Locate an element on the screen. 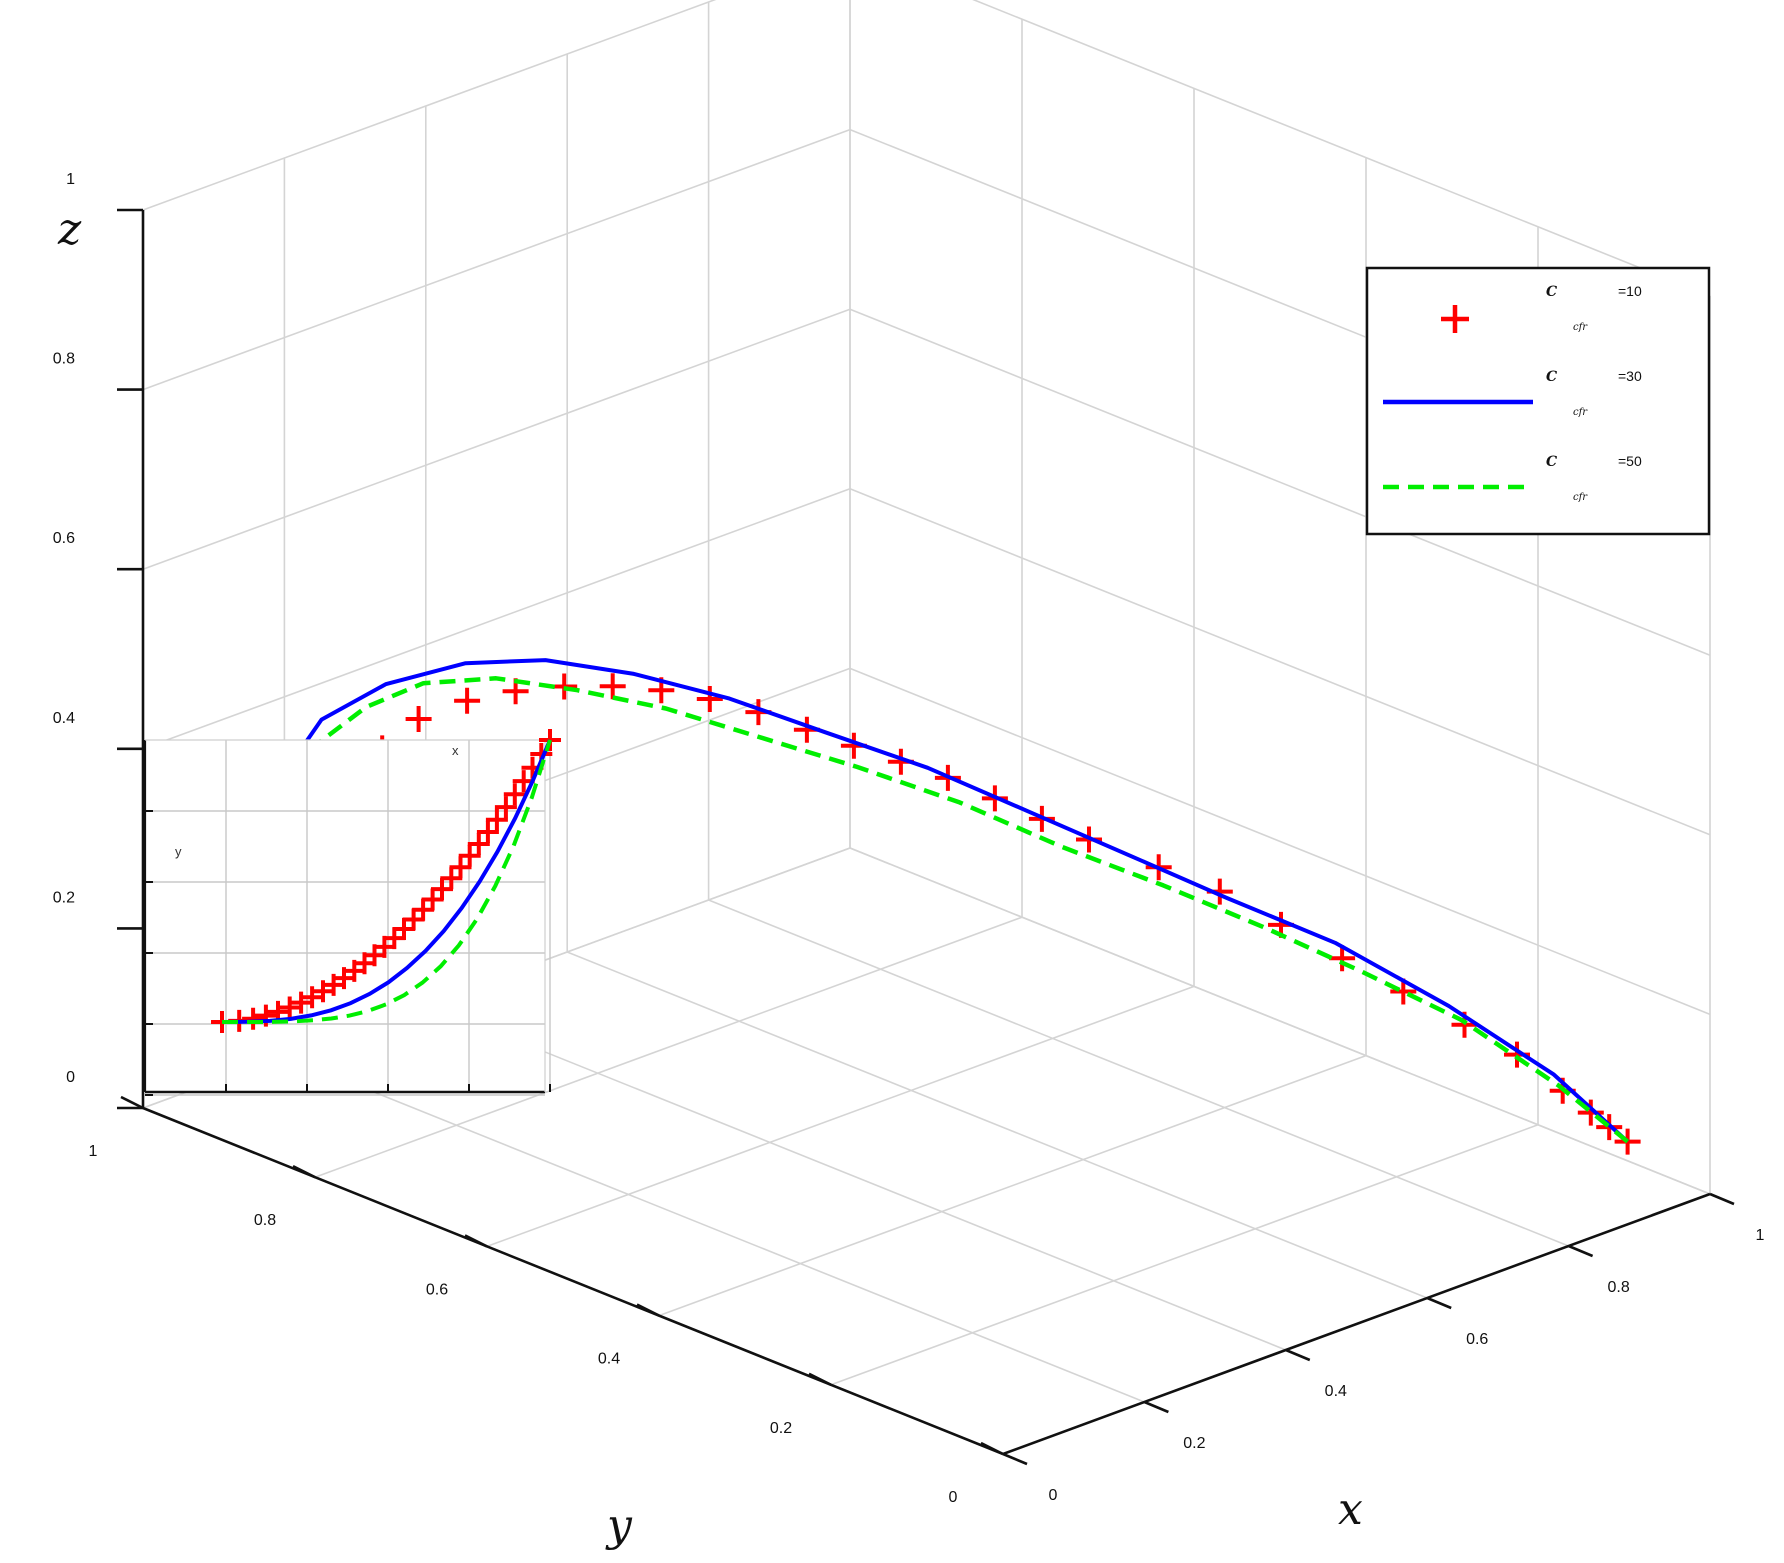 This screenshot has width=1784, height=1563. y-tick-label: 0.2 is located at coordinates (781, 1428).